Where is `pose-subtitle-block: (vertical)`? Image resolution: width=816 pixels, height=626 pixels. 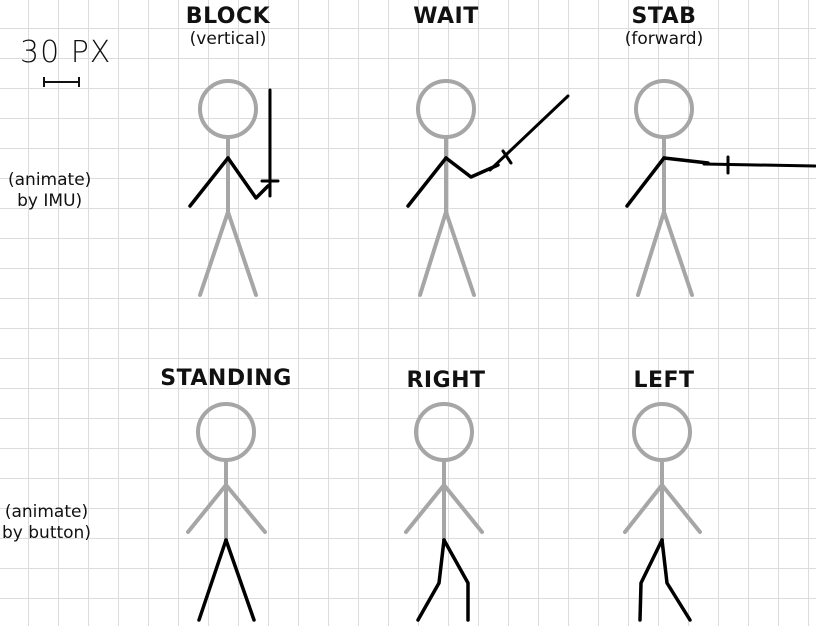
pose-subtitle-block: (vertical) is located at coordinates (228, 39).